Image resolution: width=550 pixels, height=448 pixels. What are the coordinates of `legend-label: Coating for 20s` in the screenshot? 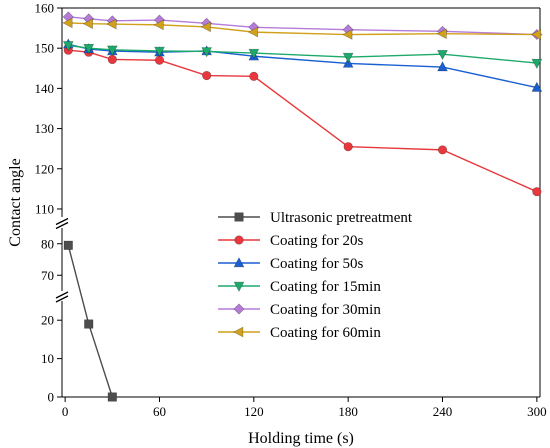 It's located at (316, 241).